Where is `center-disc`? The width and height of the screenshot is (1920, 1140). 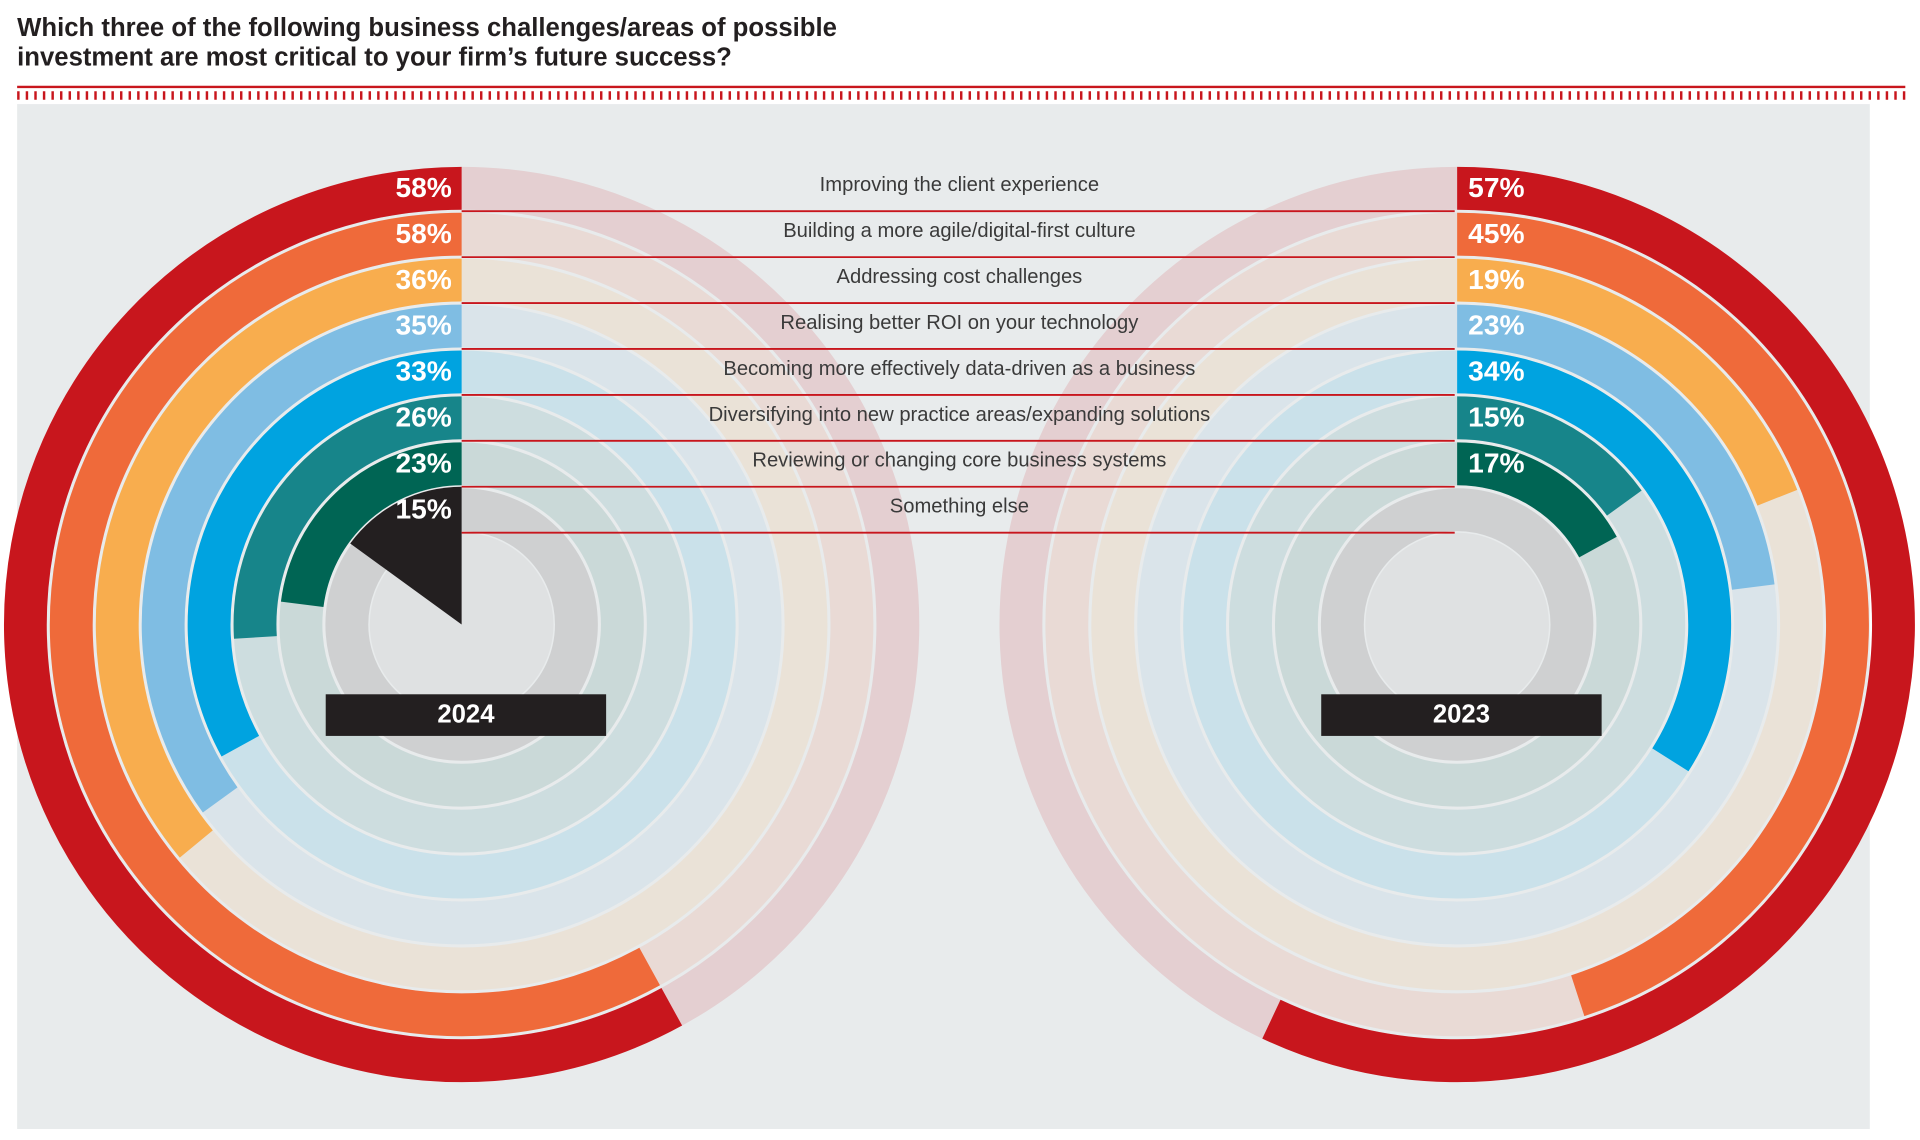 center-disc is located at coordinates (1457, 624).